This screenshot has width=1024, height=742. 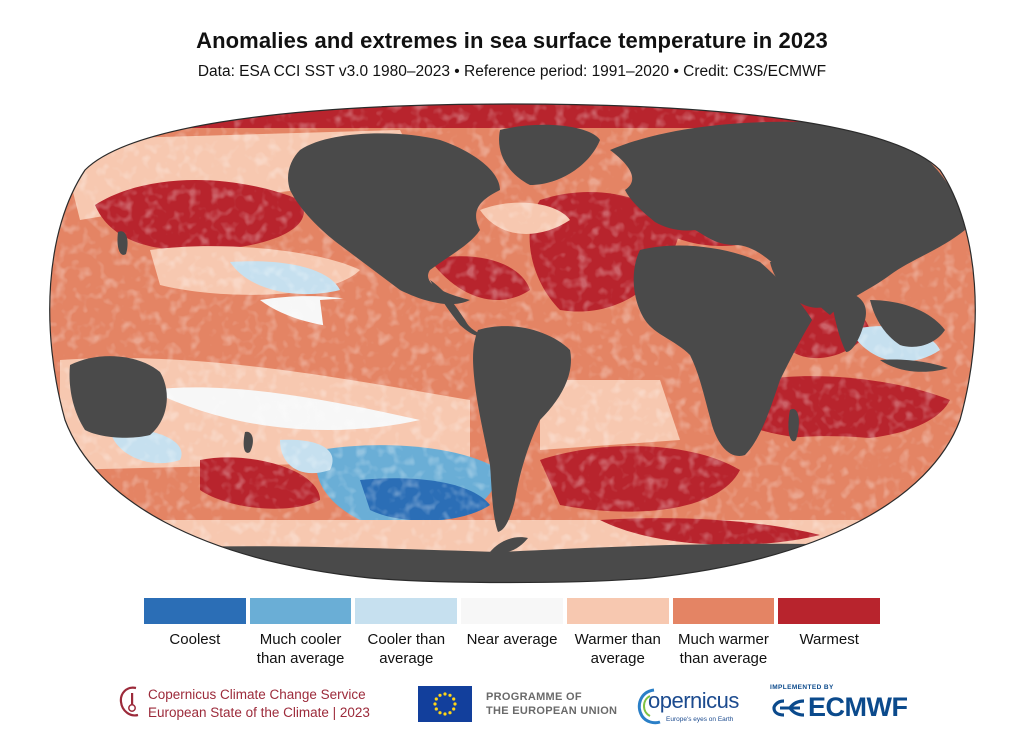 What do you see at coordinates (829, 639) in the screenshot?
I see `legend-label-warmest: Warmest` at bounding box center [829, 639].